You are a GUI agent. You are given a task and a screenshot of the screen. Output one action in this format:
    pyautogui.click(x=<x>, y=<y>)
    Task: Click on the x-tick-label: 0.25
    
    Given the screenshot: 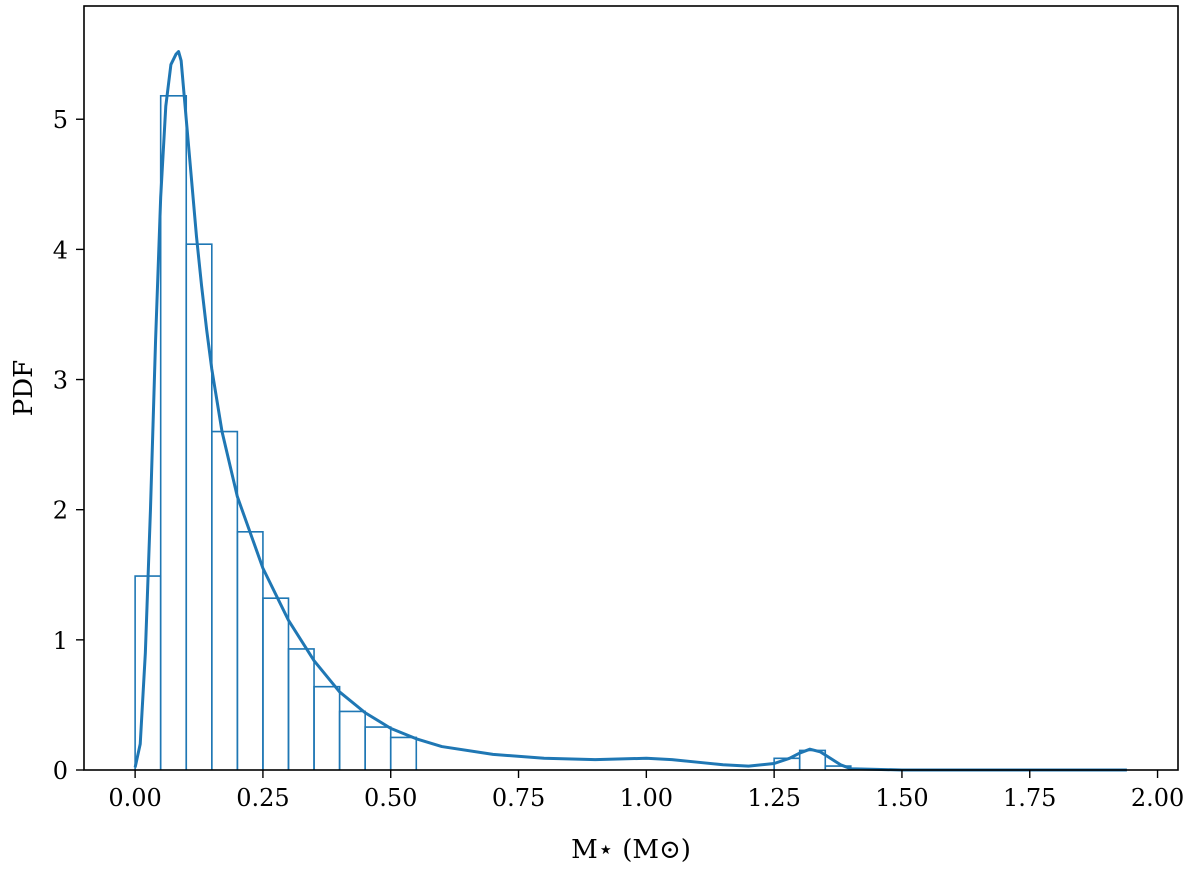 What is the action you would take?
    pyautogui.click(x=262, y=798)
    